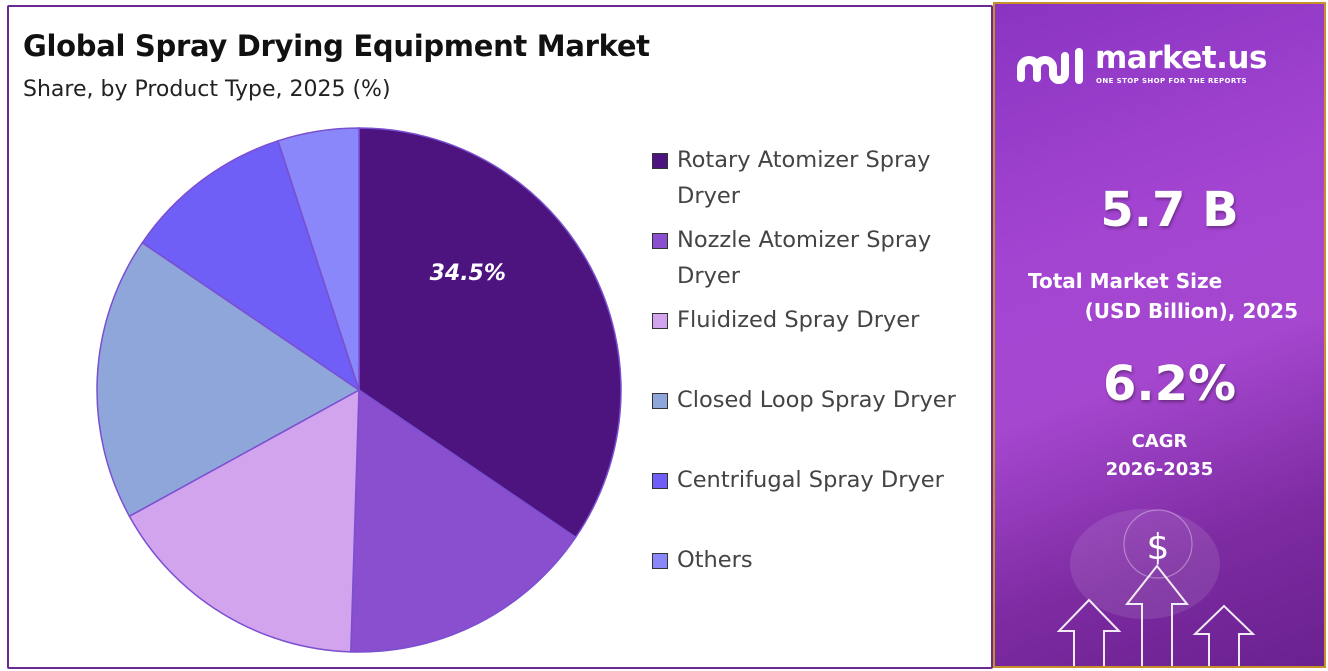 This screenshot has height=671, width=1328. Describe the element at coordinates (816, 400) in the screenshot. I see `legend-label: Closed Loop Spray Dryer` at that location.